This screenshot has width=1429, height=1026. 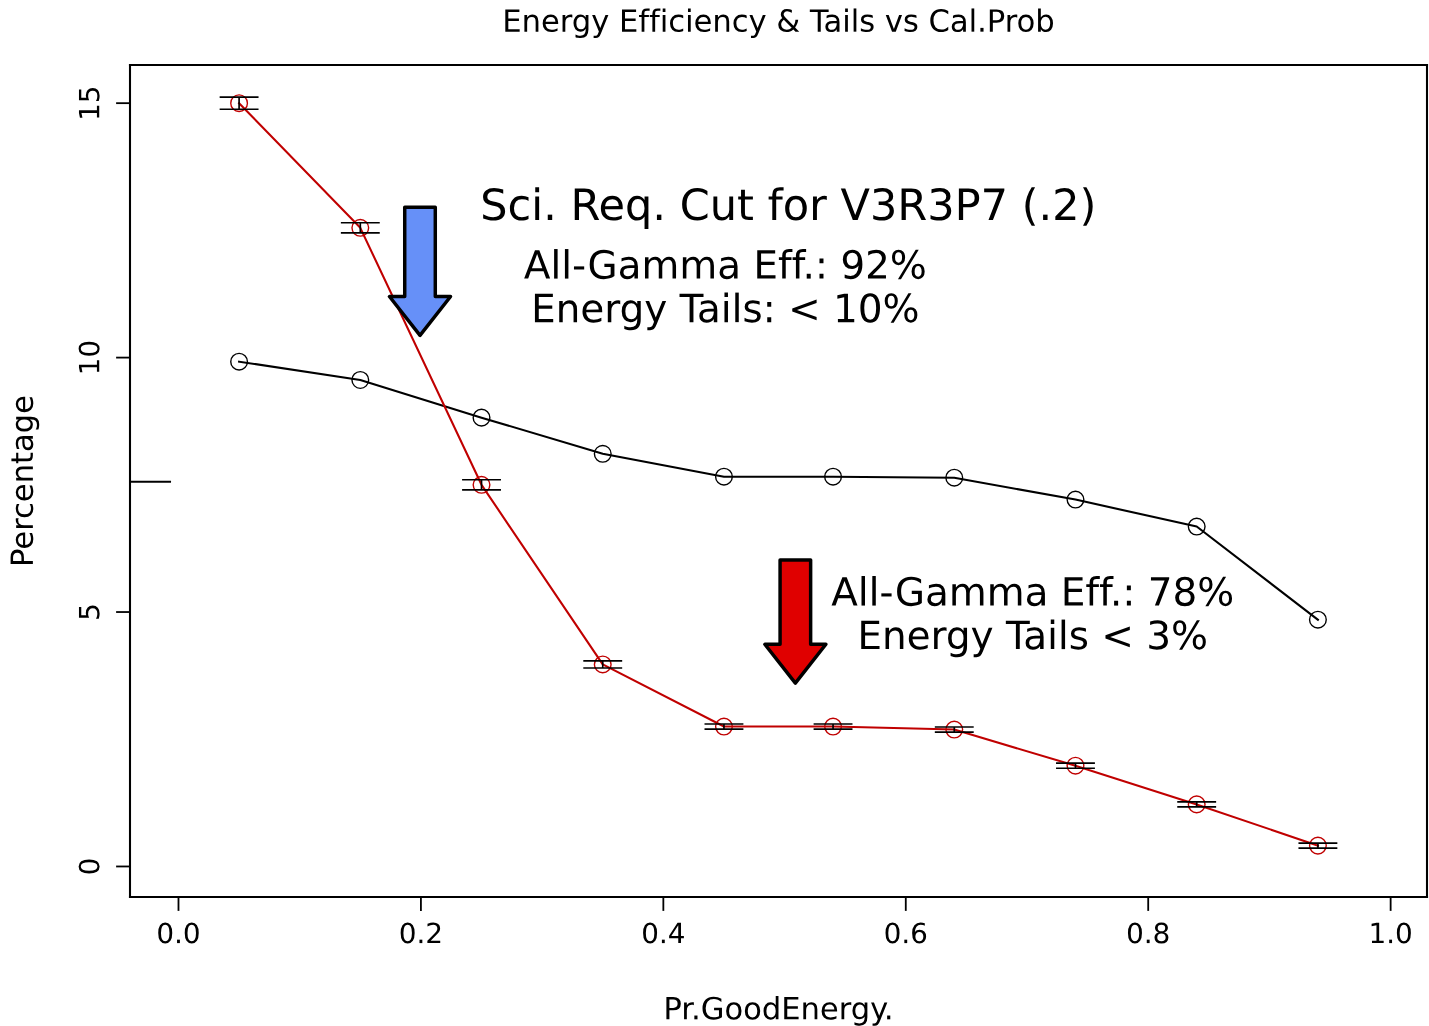 What do you see at coordinates (724, 290) in the screenshot?
I see `annotation: All-Gamma Eff.: 92% Energy Tails: < 10%` at bounding box center [724, 290].